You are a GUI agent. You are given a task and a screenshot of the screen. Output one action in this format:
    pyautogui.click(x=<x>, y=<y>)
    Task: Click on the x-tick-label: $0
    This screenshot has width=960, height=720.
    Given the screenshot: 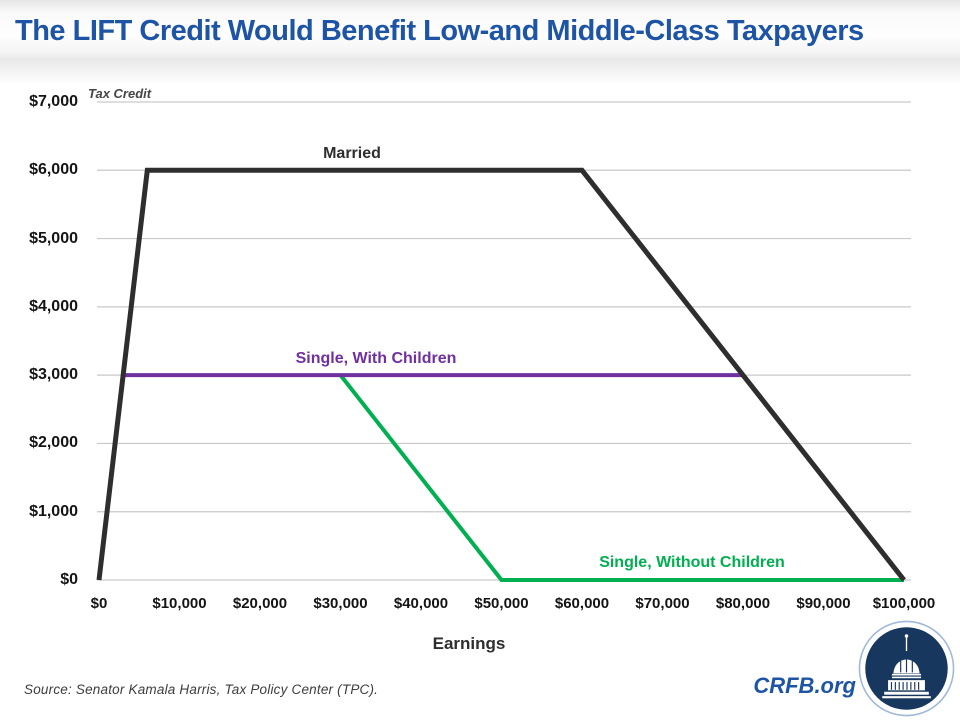 What is the action you would take?
    pyautogui.click(x=99, y=603)
    